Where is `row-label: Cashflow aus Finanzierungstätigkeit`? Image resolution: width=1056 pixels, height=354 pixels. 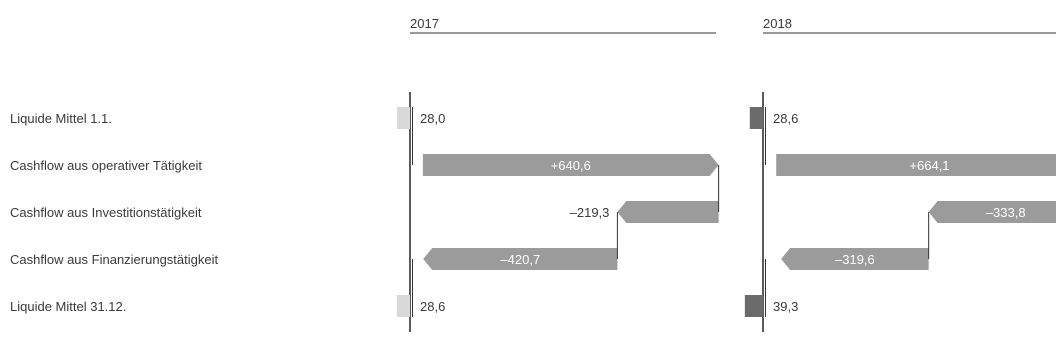
row-label: Cashflow aus Finanzierungstätigkeit is located at coordinates (114, 259).